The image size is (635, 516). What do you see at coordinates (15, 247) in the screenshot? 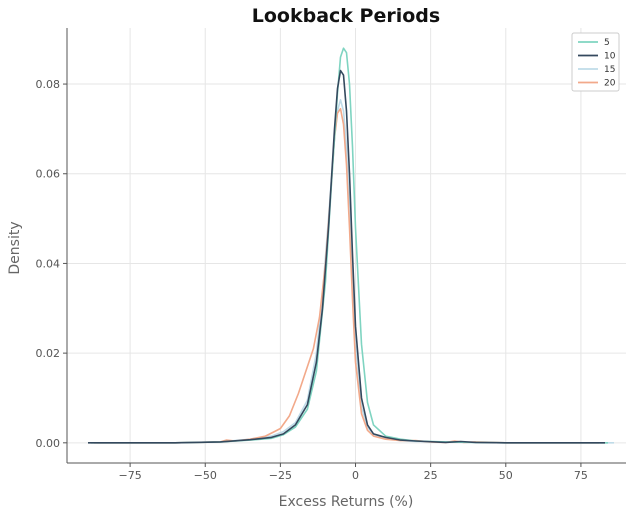
I see `y-axis-label: Density` at bounding box center [15, 247].